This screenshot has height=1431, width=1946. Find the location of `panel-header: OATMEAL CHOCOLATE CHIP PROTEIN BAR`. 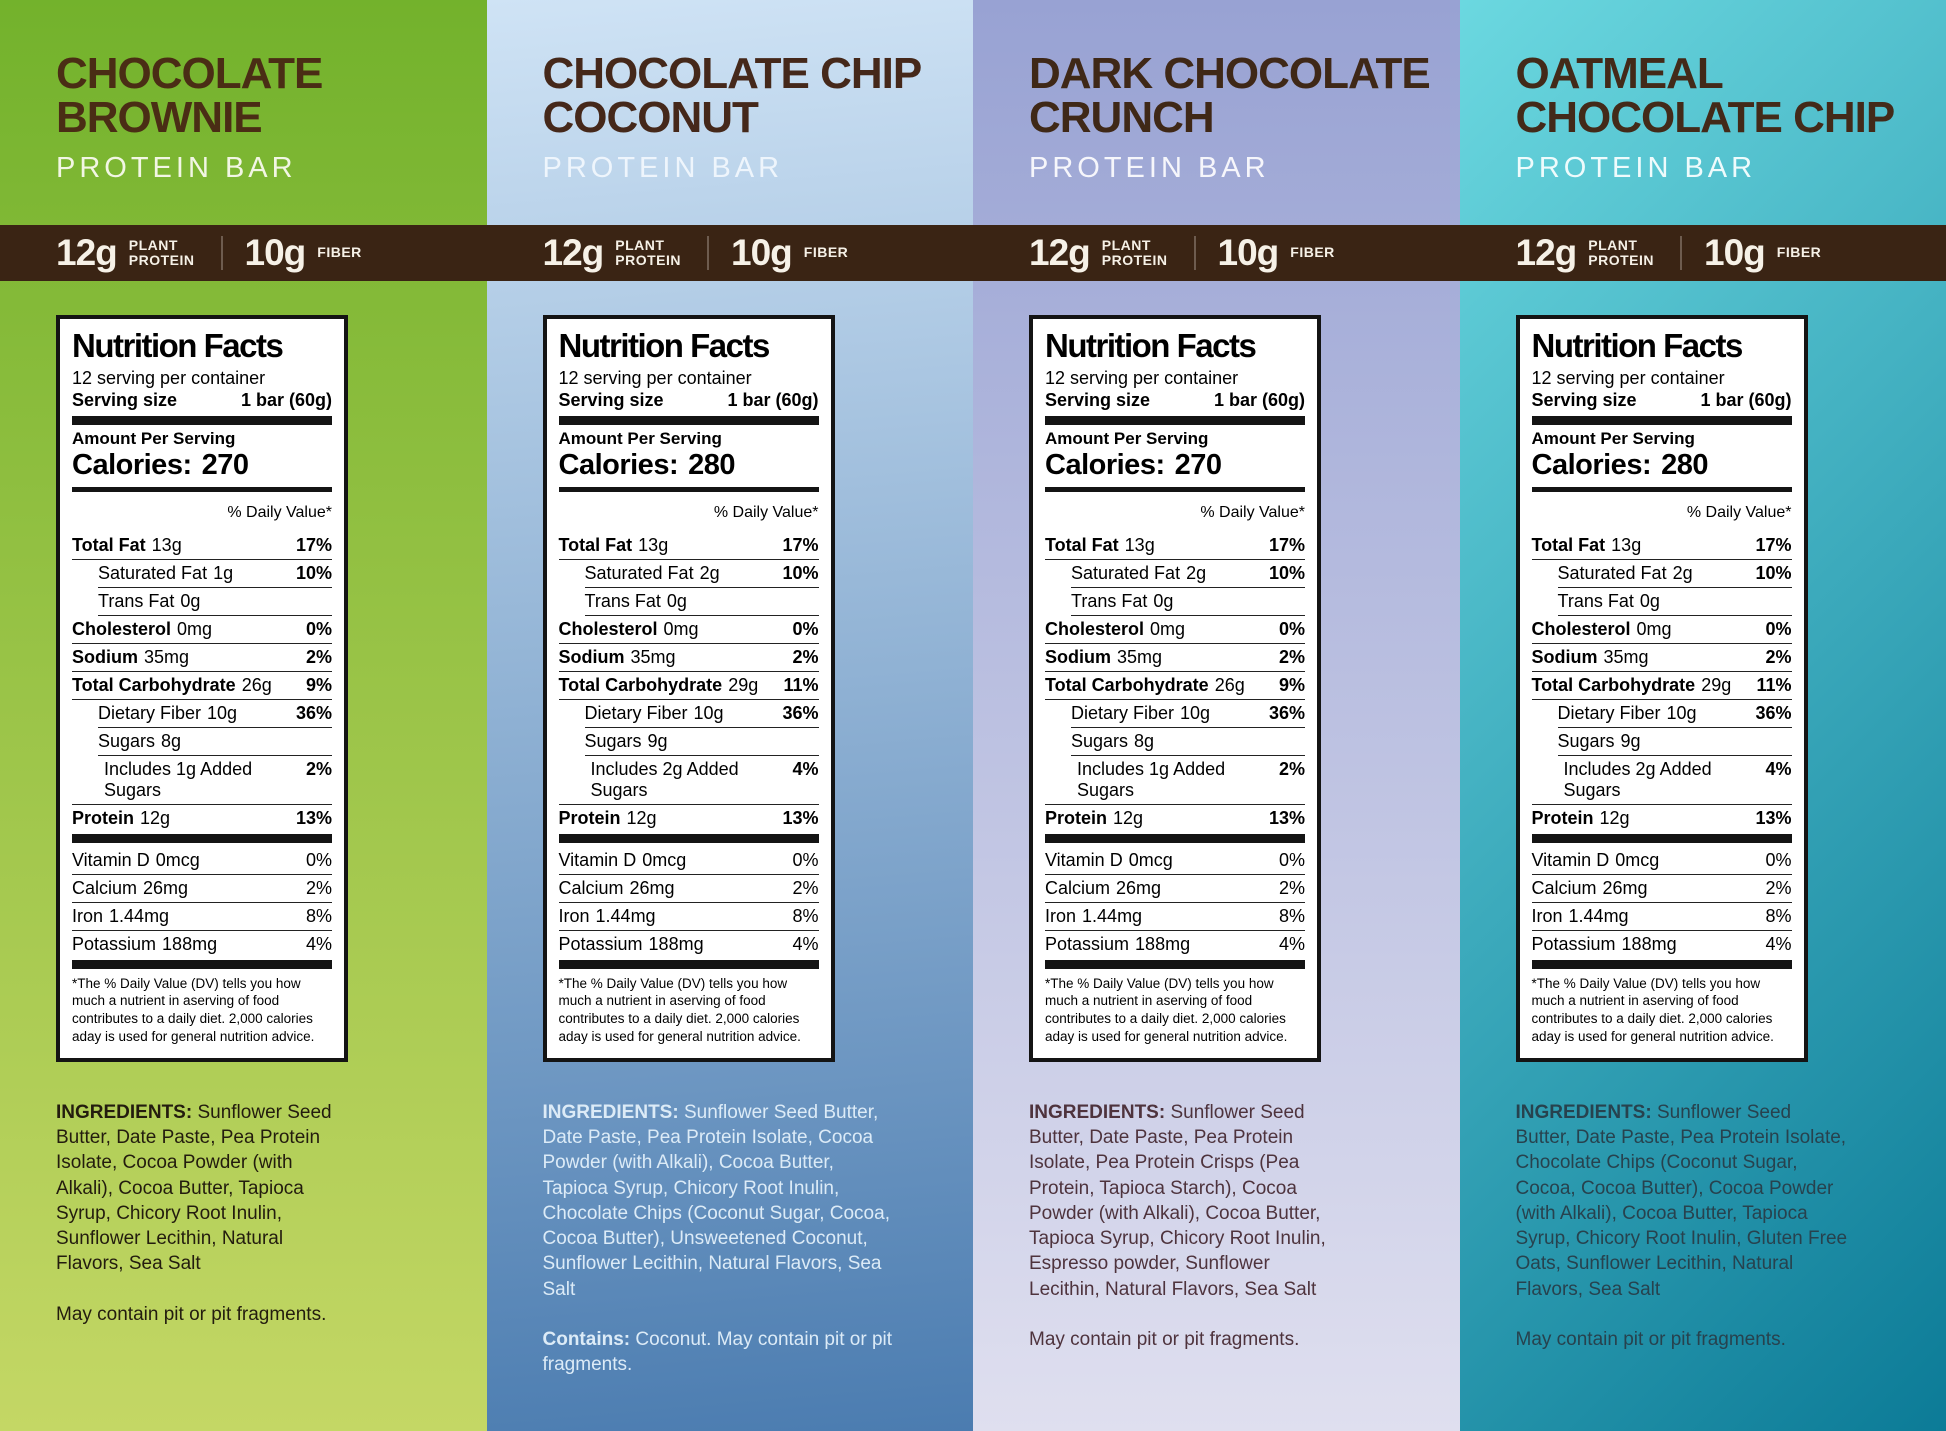

panel-header: OATMEAL CHOCOLATE CHIP PROTEIN BAR is located at coordinates (1703, 112).